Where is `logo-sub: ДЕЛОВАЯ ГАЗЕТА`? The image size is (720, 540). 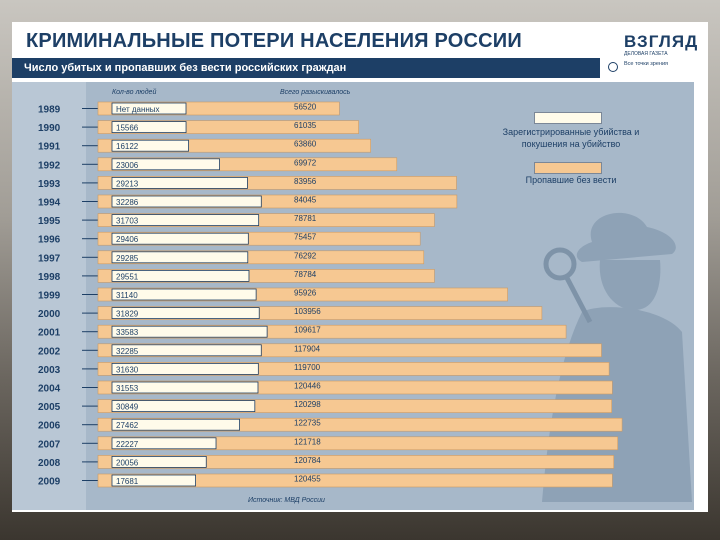
logo-sub: ДЕЛОВАЯ ГАЗЕТА is located at coordinates (646, 54).